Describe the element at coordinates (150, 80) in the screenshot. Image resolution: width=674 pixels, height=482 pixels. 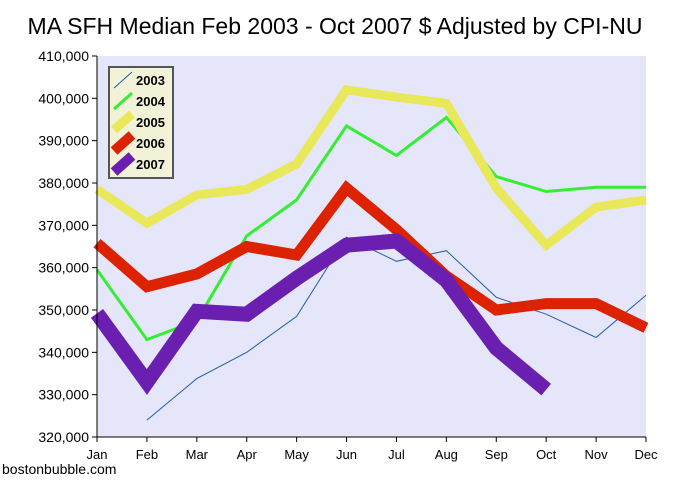
I see `legend-label-2003: 2003` at that location.